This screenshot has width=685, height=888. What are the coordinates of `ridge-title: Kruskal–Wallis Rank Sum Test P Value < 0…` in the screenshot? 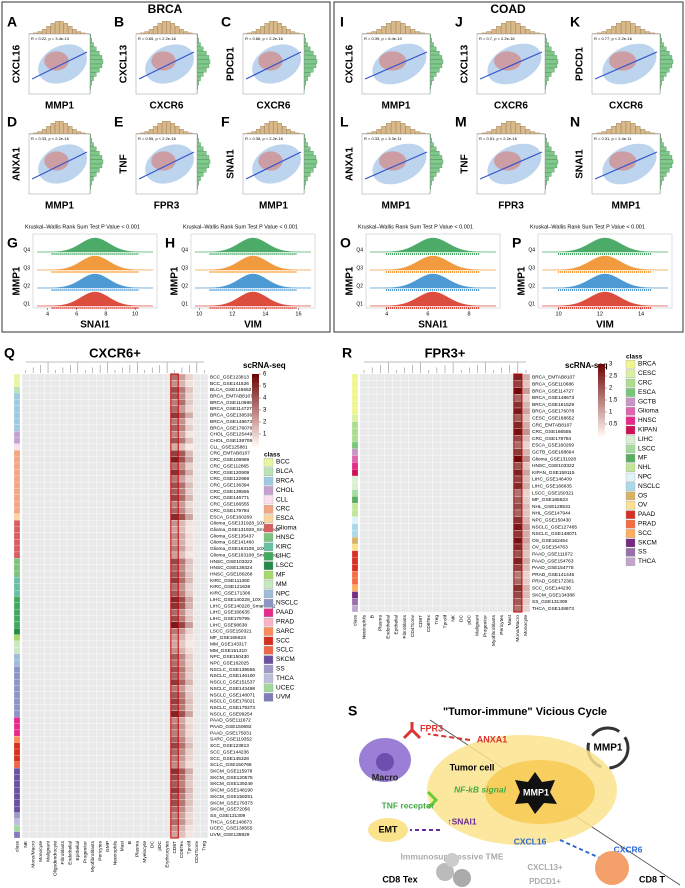 It's located at (82, 227).